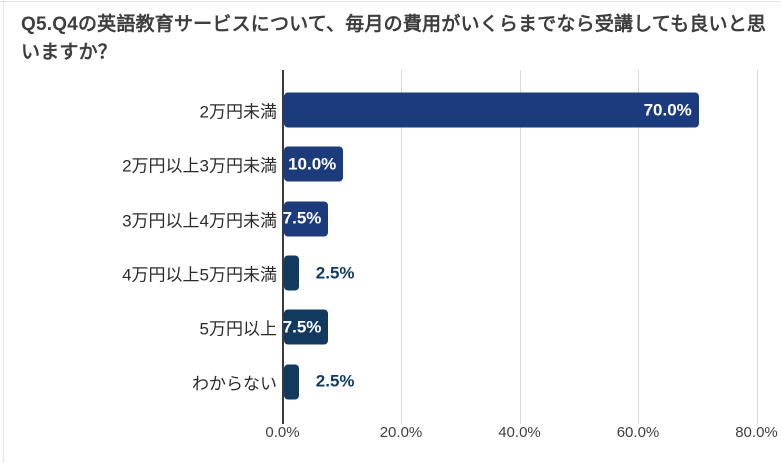 This screenshot has height=463, width=781. Describe the element at coordinates (519, 432) in the screenshot. I see `x-axis-tick-label: 40.0%` at that location.